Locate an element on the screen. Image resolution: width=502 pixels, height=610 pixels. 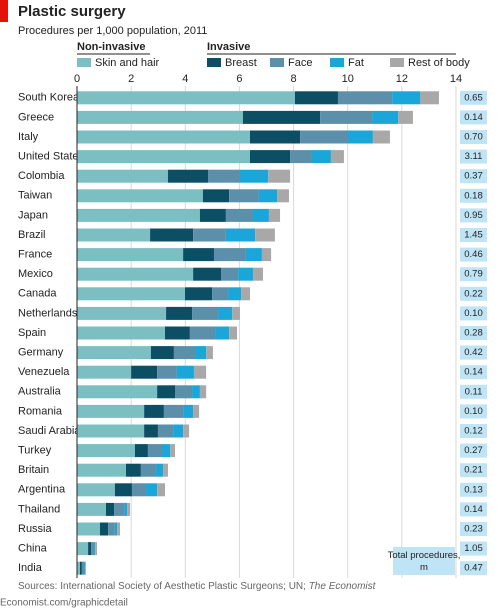
x-tick-label: 14 is located at coordinates (456, 79).